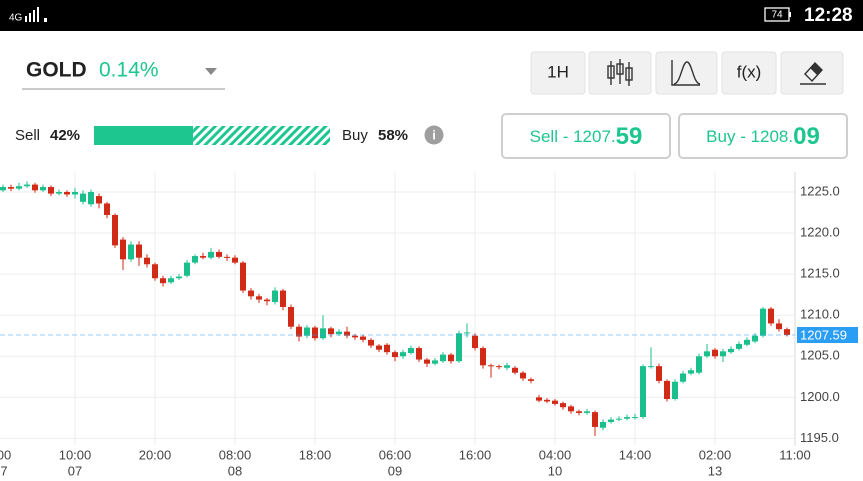 This screenshot has width=863, height=481. I want to click on sentiment-bar, so click(212, 135).